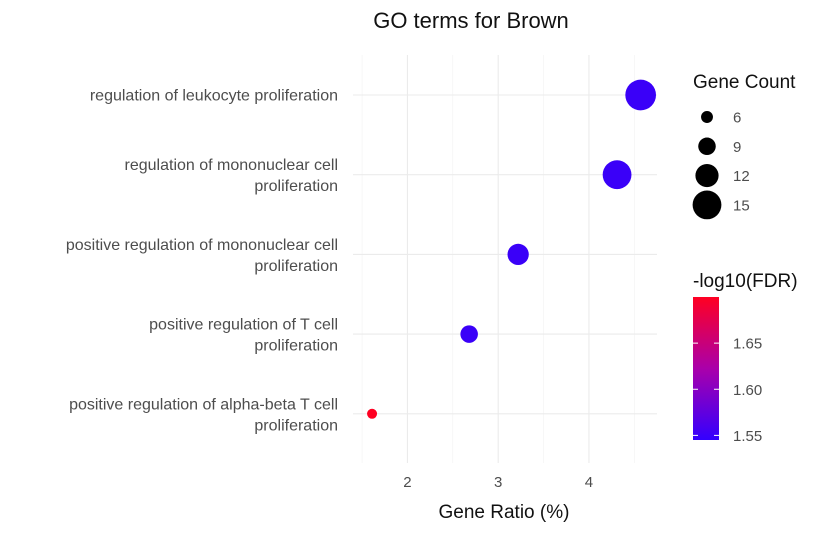 This screenshot has height=533, width=836. What do you see at coordinates (407, 482) in the screenshot?
I see `x-tick-label: 2` at bounding box center [407, 482].